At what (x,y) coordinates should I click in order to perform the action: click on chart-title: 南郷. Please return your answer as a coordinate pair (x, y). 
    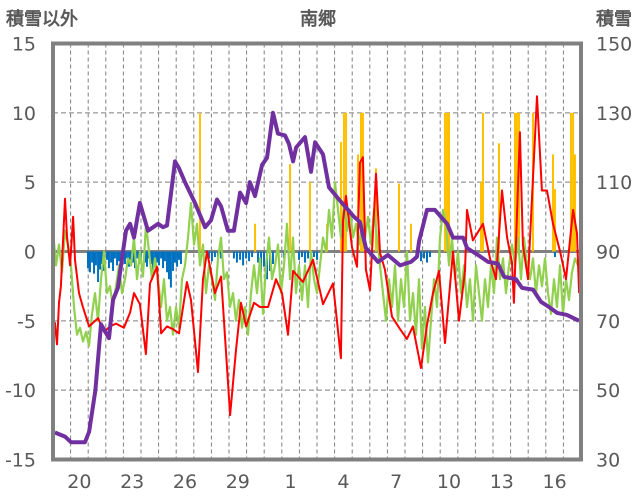
    Looking at the image, I should click on (318, 19).